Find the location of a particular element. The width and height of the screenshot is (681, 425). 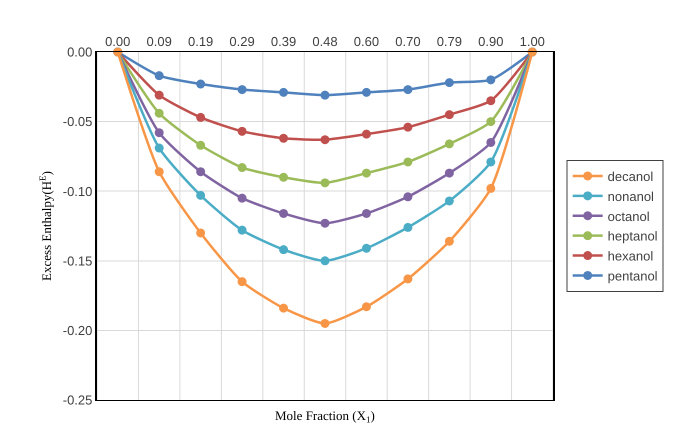

x-tick-label: 0.09 is located at coordinates (159, 41).